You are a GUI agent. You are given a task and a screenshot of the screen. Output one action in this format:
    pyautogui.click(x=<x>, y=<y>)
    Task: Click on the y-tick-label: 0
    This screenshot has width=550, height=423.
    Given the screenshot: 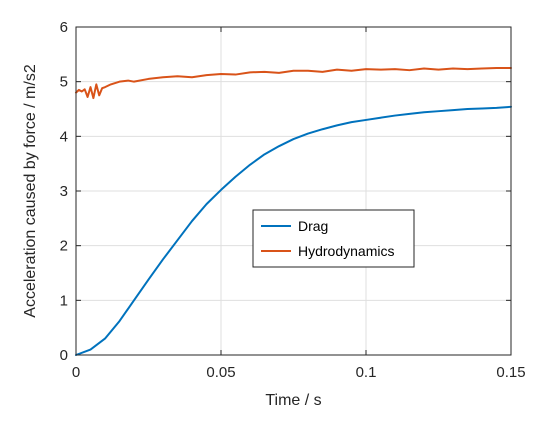 What is the action you would take?
    pyautogui.click(x=64, y=355)
    